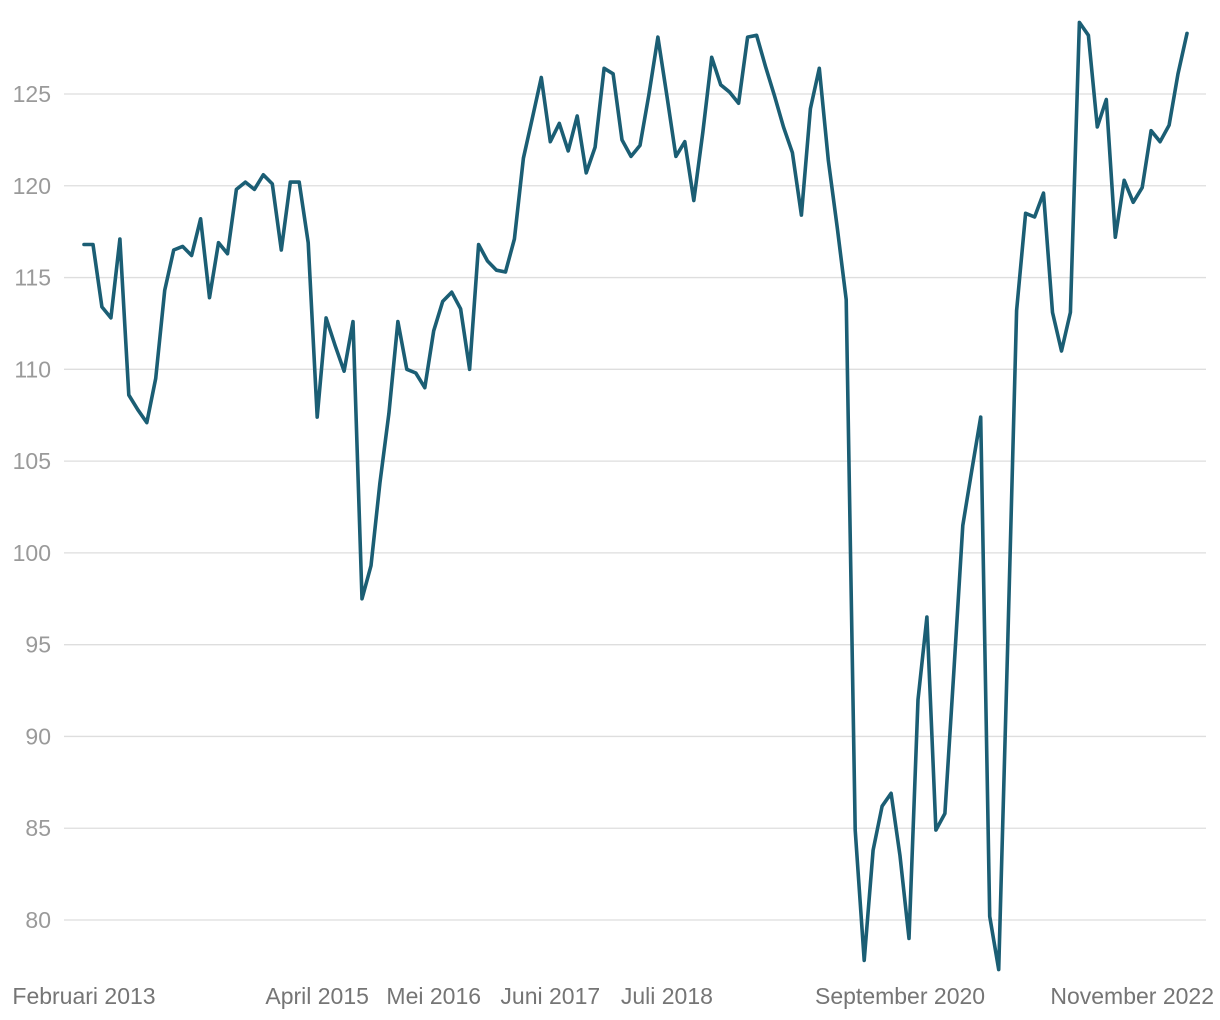 The height and width of the screenshot is (1020, 1220). What do you see at coordinates (32, 369) in the screenshot?
I see `y-tick-label: 110` at bounding box center [32, 369].